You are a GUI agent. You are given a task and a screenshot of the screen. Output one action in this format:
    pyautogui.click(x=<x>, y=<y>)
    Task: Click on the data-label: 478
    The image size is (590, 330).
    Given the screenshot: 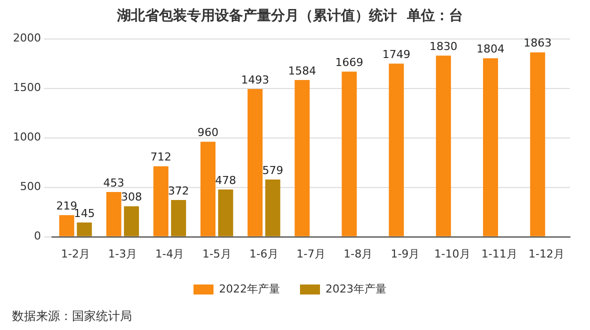 What is the action you would take?
    pyautogui.click(x=225, y=180)
    